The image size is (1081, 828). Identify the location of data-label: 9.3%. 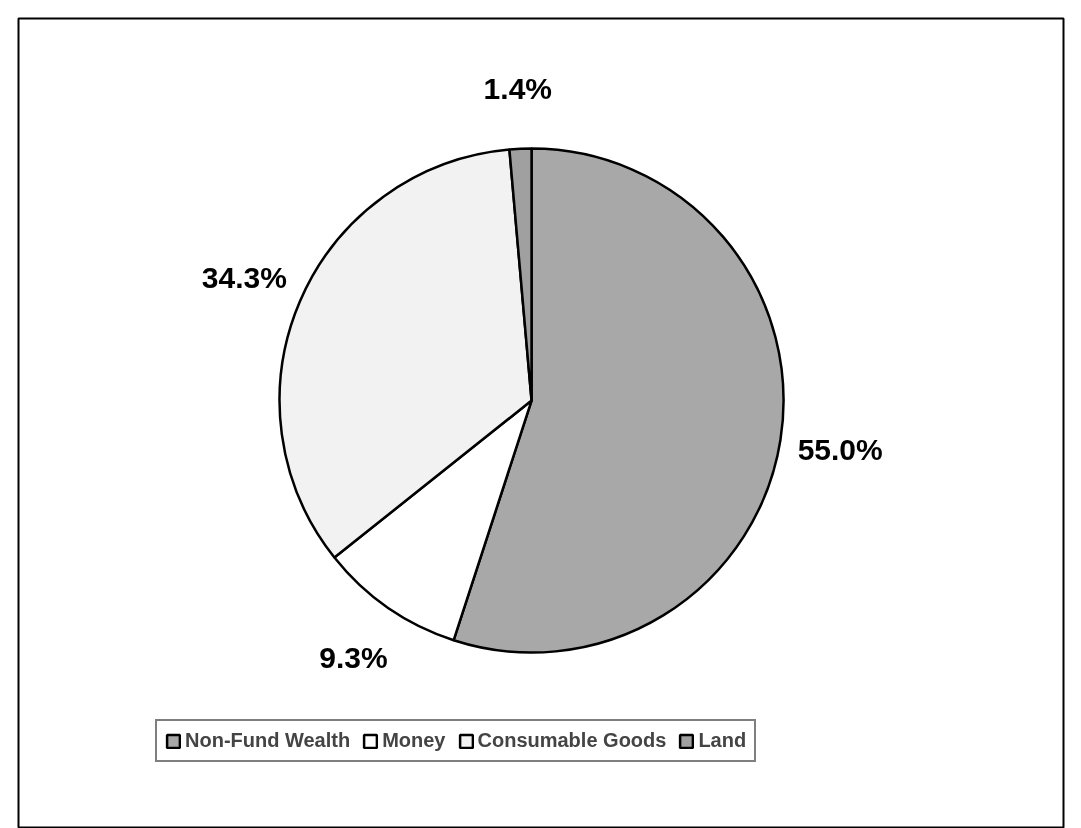
(353, 657).